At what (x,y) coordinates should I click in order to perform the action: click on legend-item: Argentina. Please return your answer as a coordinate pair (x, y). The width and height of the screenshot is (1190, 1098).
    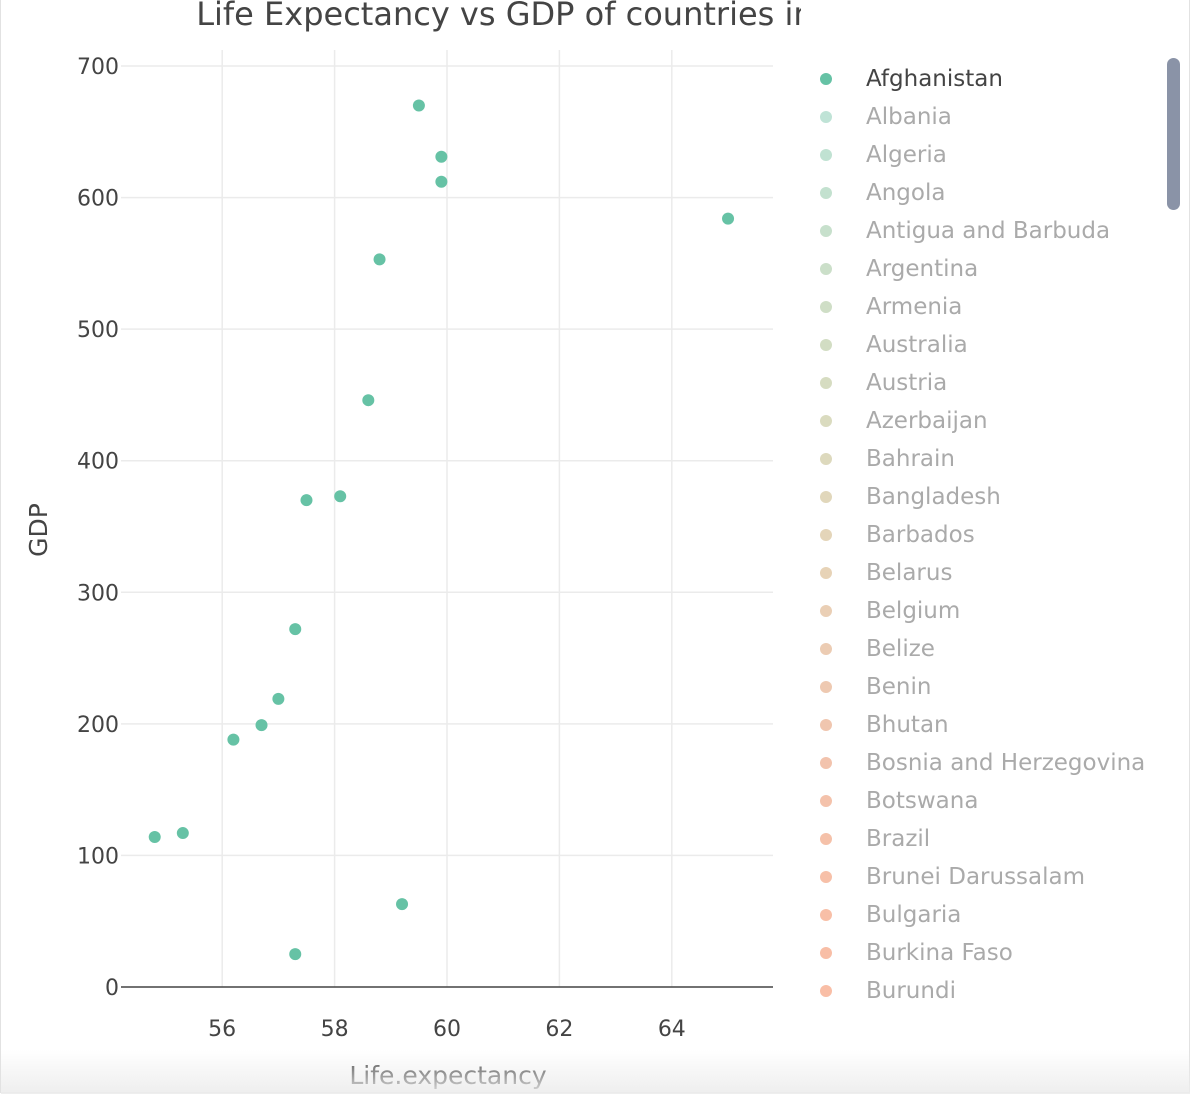
    Looking at the image, I should click on (988, 269).